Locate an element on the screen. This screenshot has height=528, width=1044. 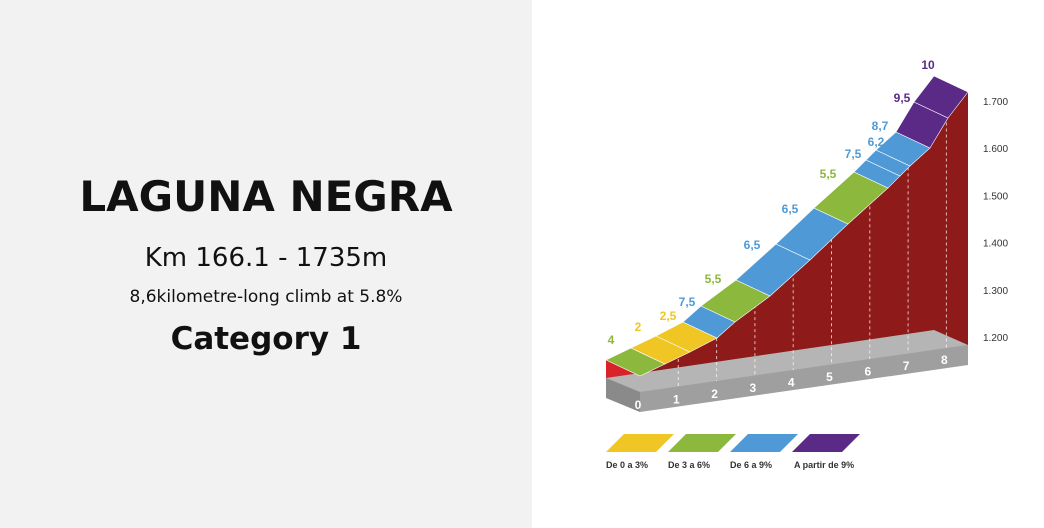
km-label: 8 is located at coordinates (944, 360).